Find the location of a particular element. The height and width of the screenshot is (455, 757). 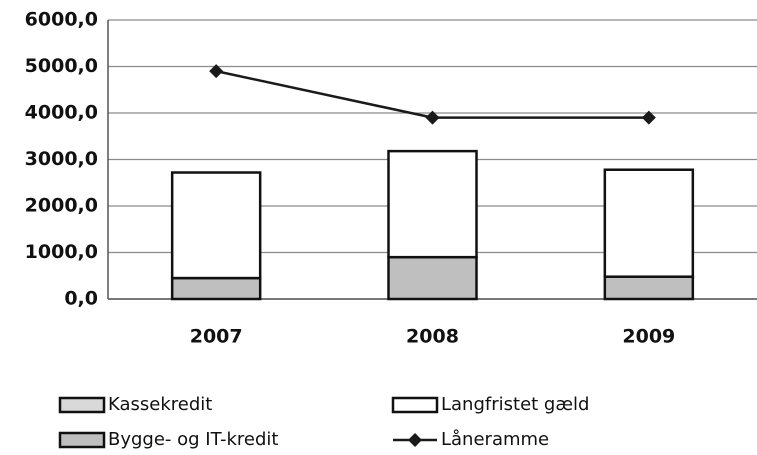

y-tick-label: 4000,0 is located at coordinates (61, 113).